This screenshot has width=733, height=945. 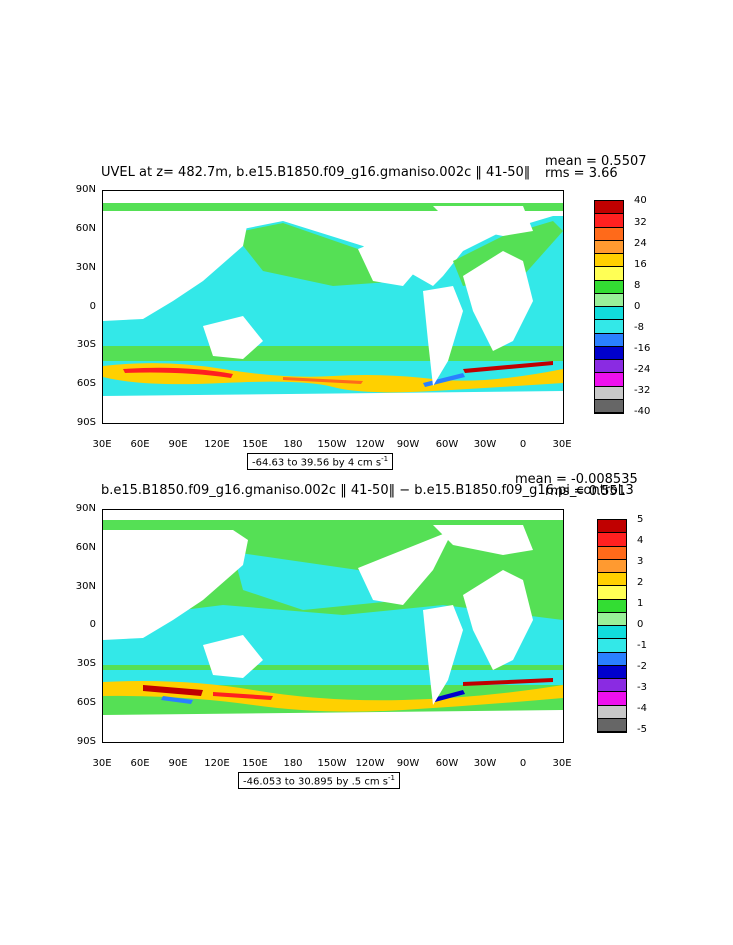 What do you see at coordinates (642, 645) in the screenshot?
I see `colorbar-label: -1` at bounding box center [642, 645].